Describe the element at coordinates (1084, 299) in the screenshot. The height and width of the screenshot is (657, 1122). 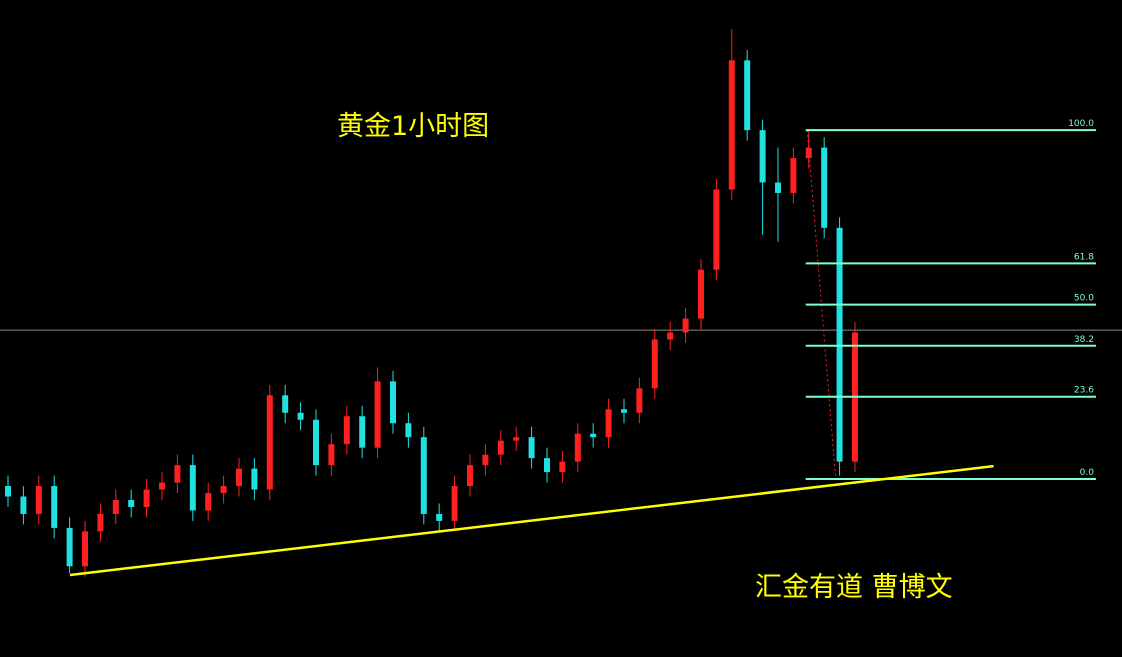
I see `fib-label: 50.0` at that location.